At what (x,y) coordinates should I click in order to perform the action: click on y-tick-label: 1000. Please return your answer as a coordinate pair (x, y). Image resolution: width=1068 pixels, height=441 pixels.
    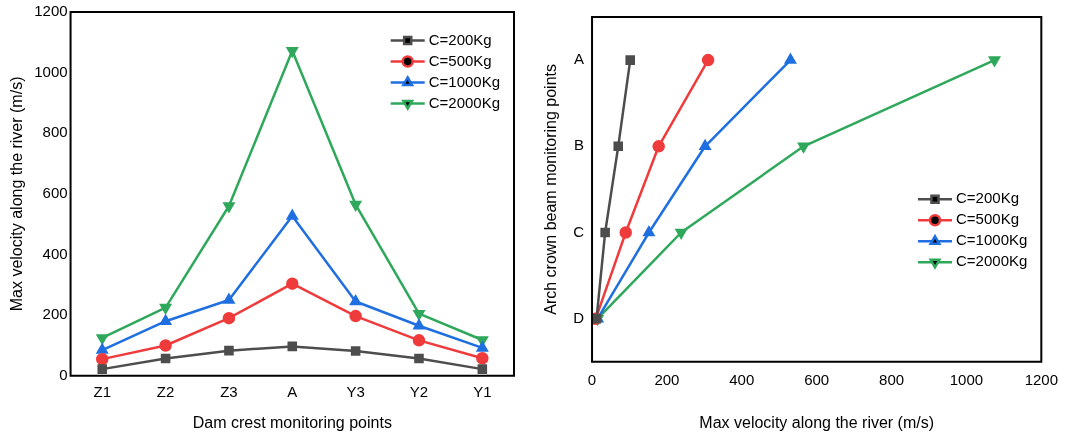
    Looking at the image, I should click on (51, 71).